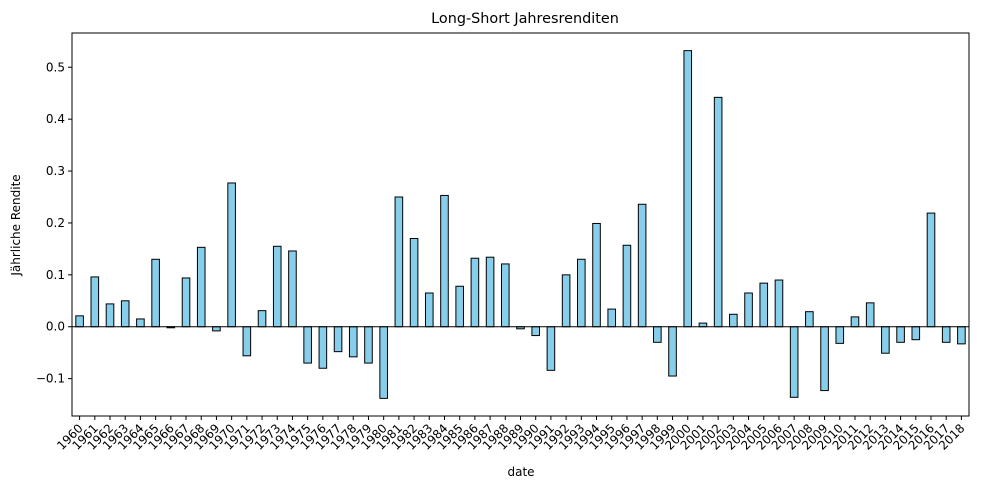 The width and height of the screenshot is (988, 490). I want to click on bar-2006, so click(779, 303).